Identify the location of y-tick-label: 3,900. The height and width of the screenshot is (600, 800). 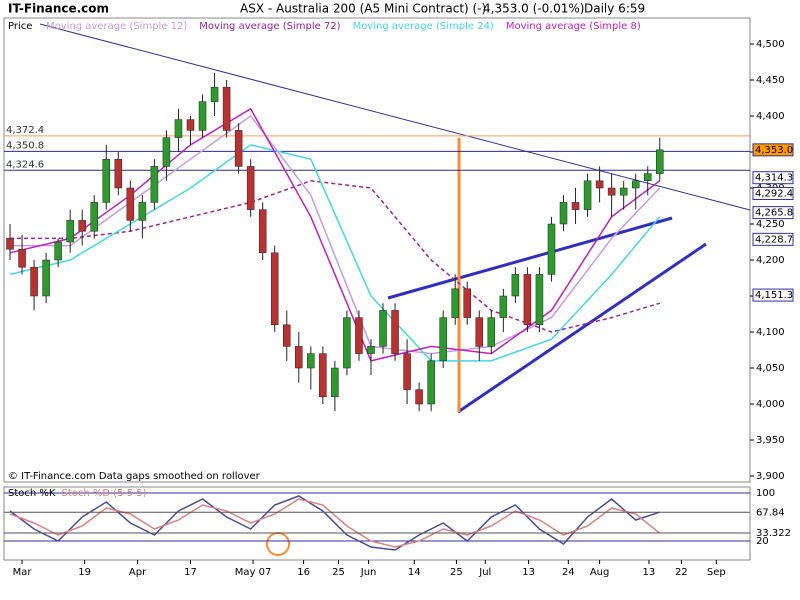
(770, 476).